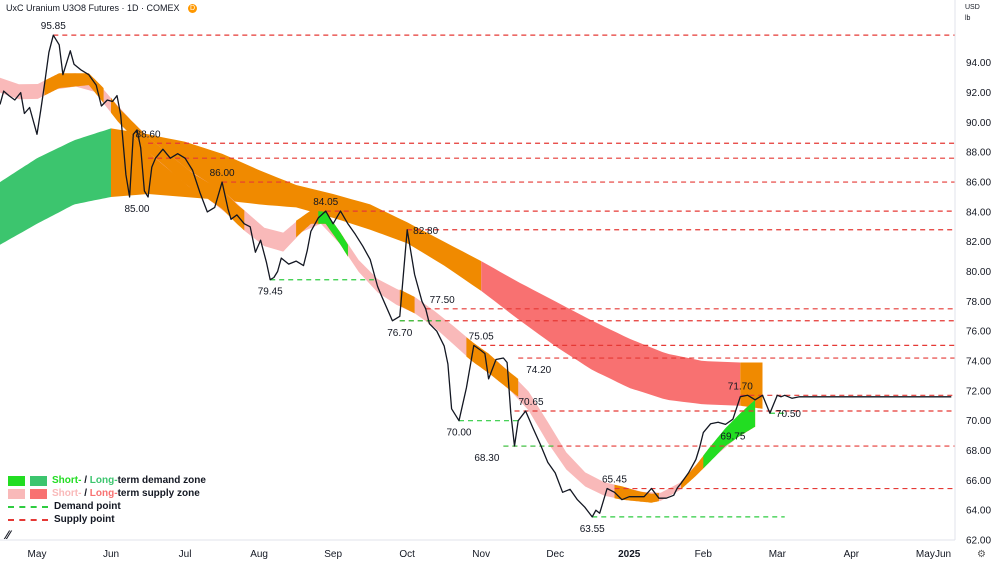 This screenshot has width=1000, height=562. Describe the element at coordinates (978, 511) in the screenshot. I see `y-tick-label-1: 64.00` at that location.